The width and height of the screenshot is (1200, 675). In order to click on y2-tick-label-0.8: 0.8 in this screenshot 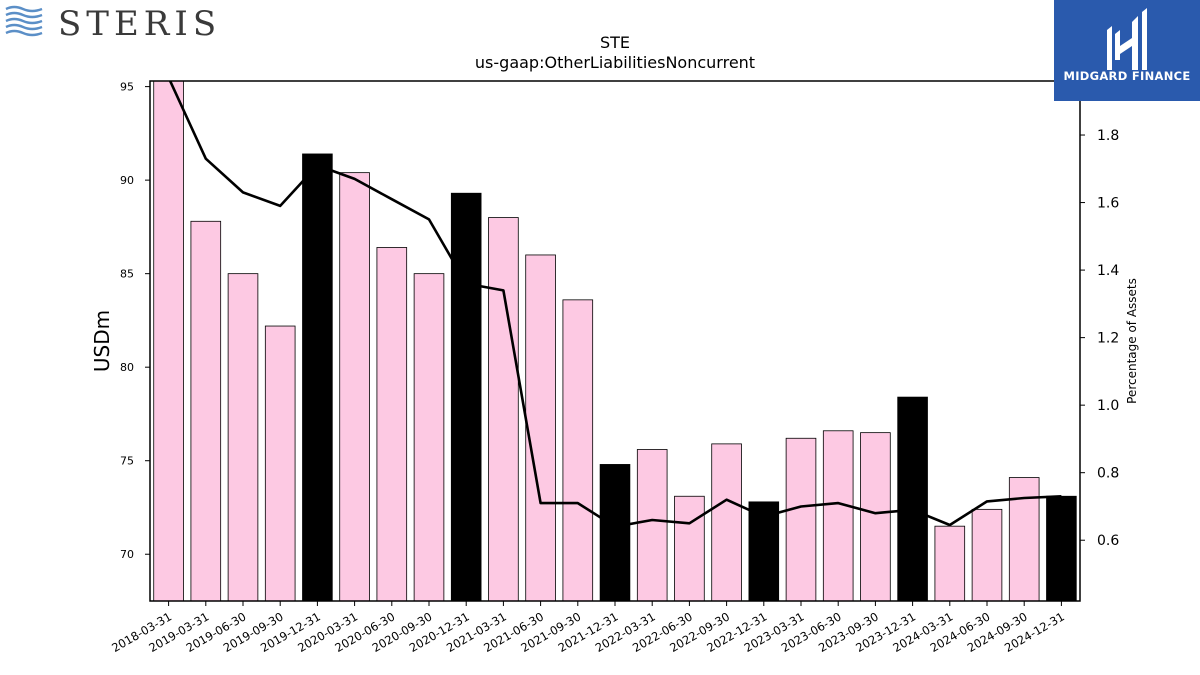, I will do `click(1108, 474)`.